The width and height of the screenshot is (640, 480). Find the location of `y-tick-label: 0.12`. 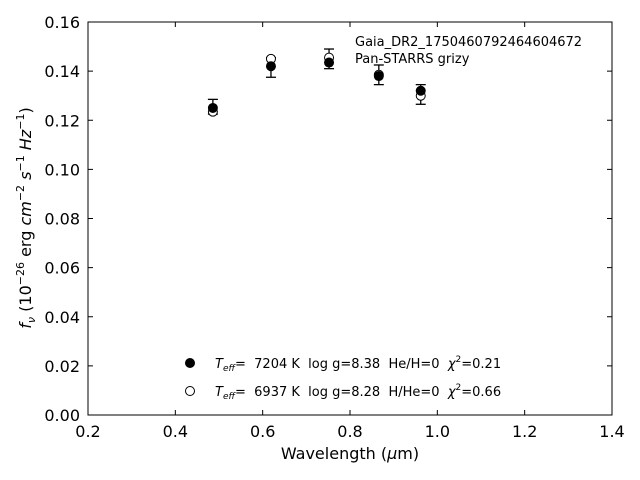

y-tick-label: 0.12 is located at coordinates (62, 120).